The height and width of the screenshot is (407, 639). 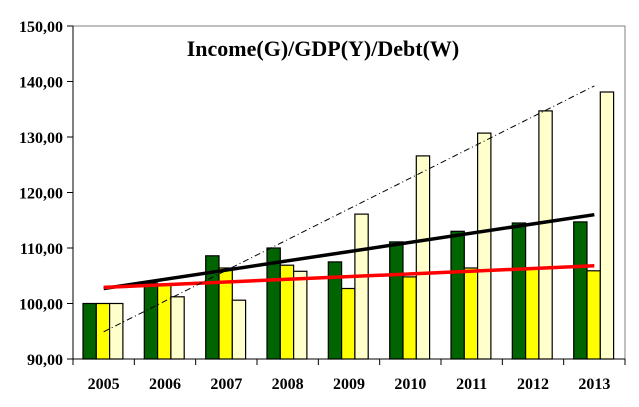 What do you see at coordinates (348, 323) in the screenshot?
I see `bar-gdp-y-2009` at bounding box center [348, 323].